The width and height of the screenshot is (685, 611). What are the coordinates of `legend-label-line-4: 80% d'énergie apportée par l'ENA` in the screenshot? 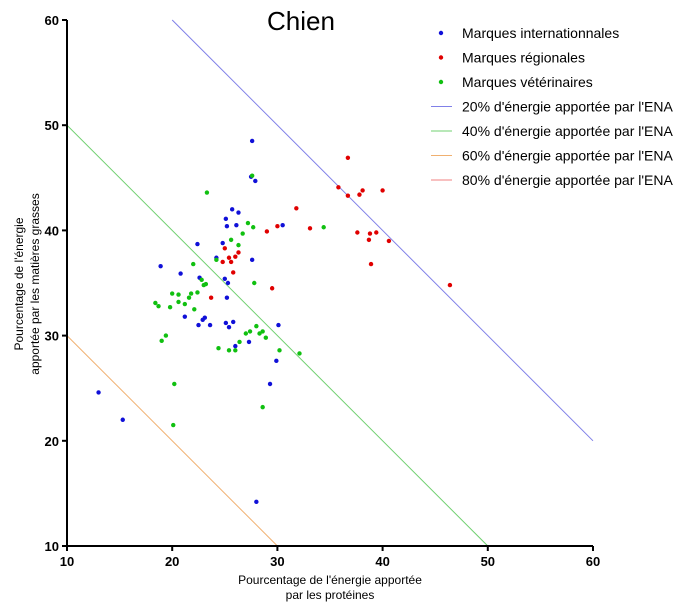 It's located at (567, 180).